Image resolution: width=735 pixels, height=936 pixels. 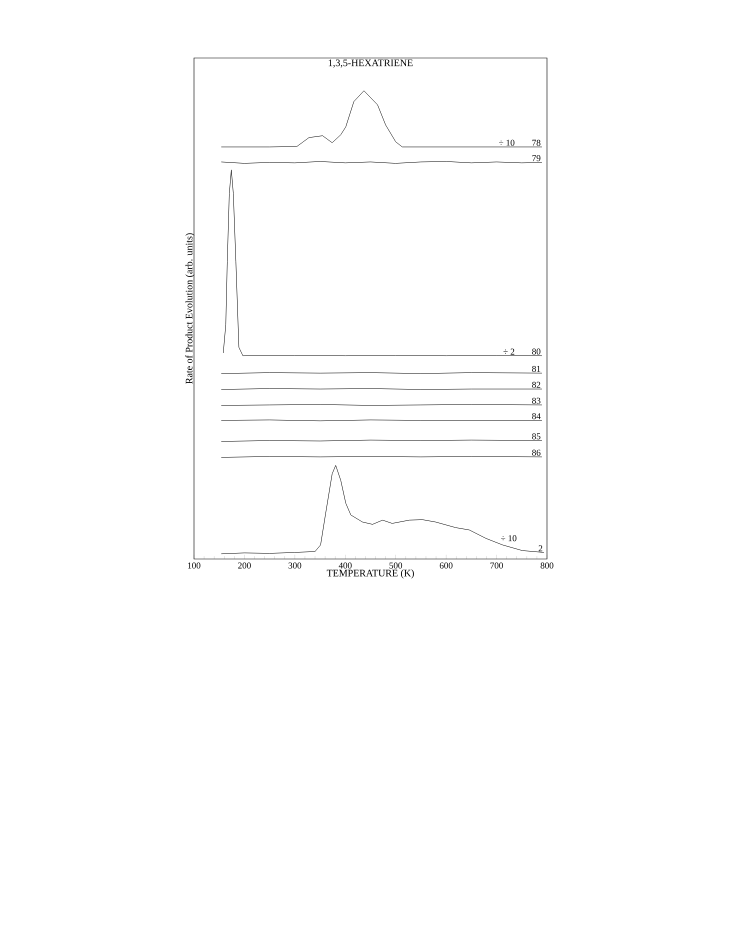 What do you see at coordinates (547, 565) in the screenshot?
I see `x-tick-label: 800` at bounding box center [547, 565].